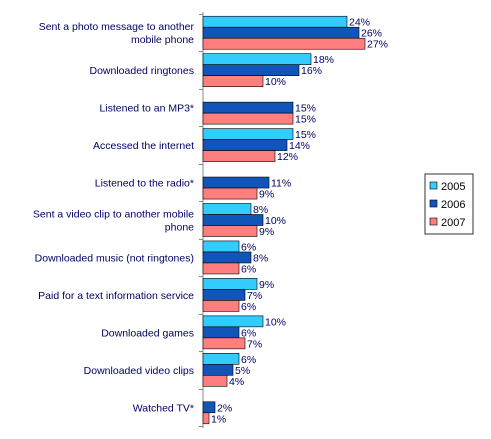  I want to click on category-label-line: Sent a photo message to another, so click(117, 27).